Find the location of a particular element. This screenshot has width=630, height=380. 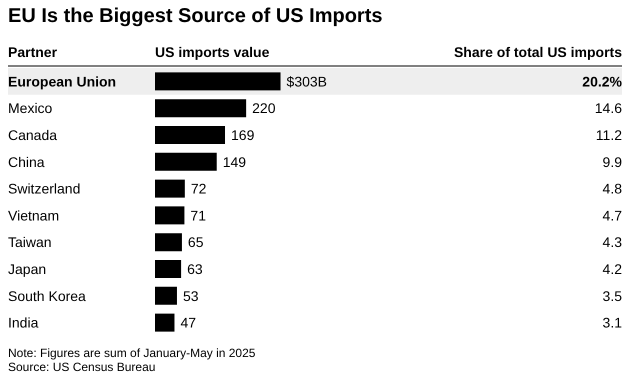

data-label: 72 is located at coordinates (198, 188).